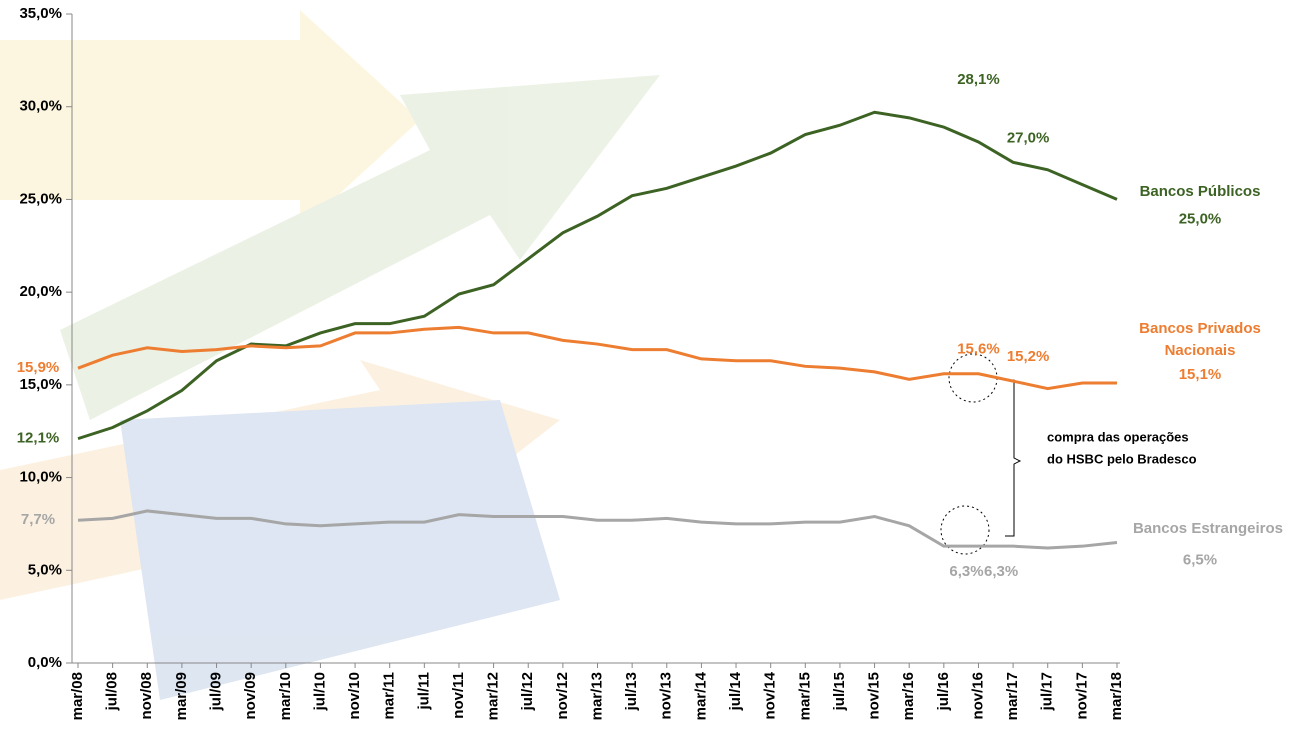 This screenshot has width=1301, height=743. Describe the element at coordinates (40, 13) in the screenshot. I see `y-tick-label: 35,0%` at that location.